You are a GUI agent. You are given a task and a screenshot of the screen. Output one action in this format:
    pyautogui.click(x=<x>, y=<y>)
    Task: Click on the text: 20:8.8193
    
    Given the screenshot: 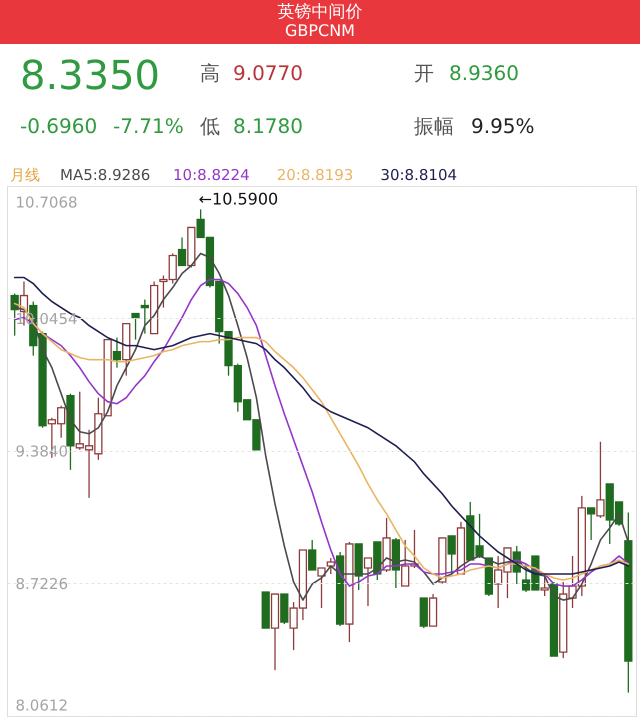 What is the action you would take?
    pyautogui.click(x=315, y=175)
    